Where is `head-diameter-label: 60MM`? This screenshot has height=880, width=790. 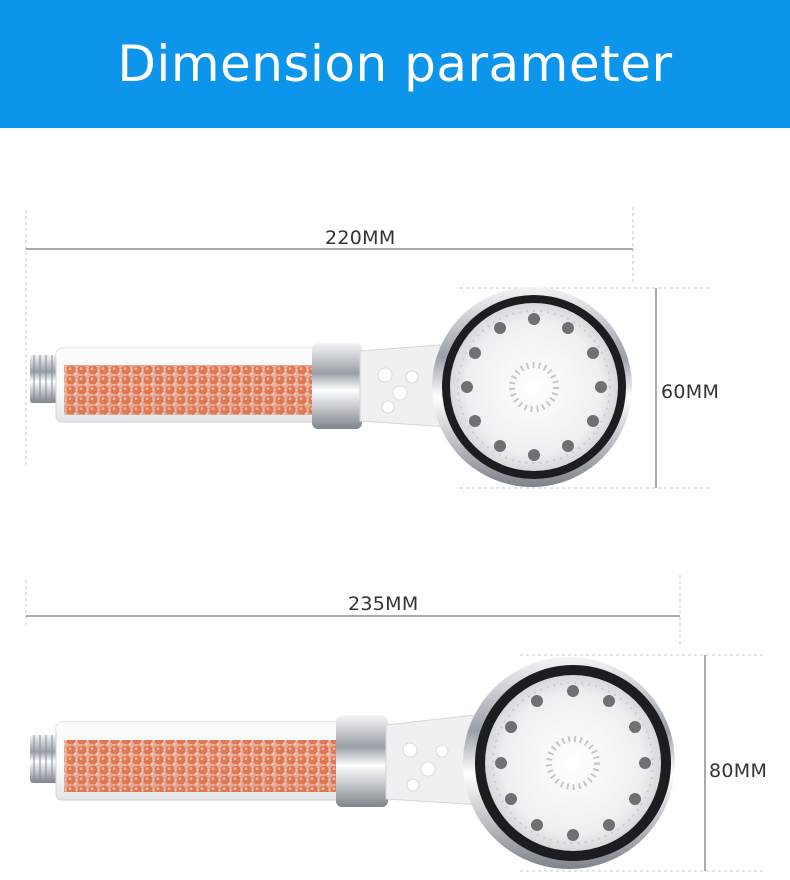 head-diameter-label: 60MM is located at coordinates (690, 392).